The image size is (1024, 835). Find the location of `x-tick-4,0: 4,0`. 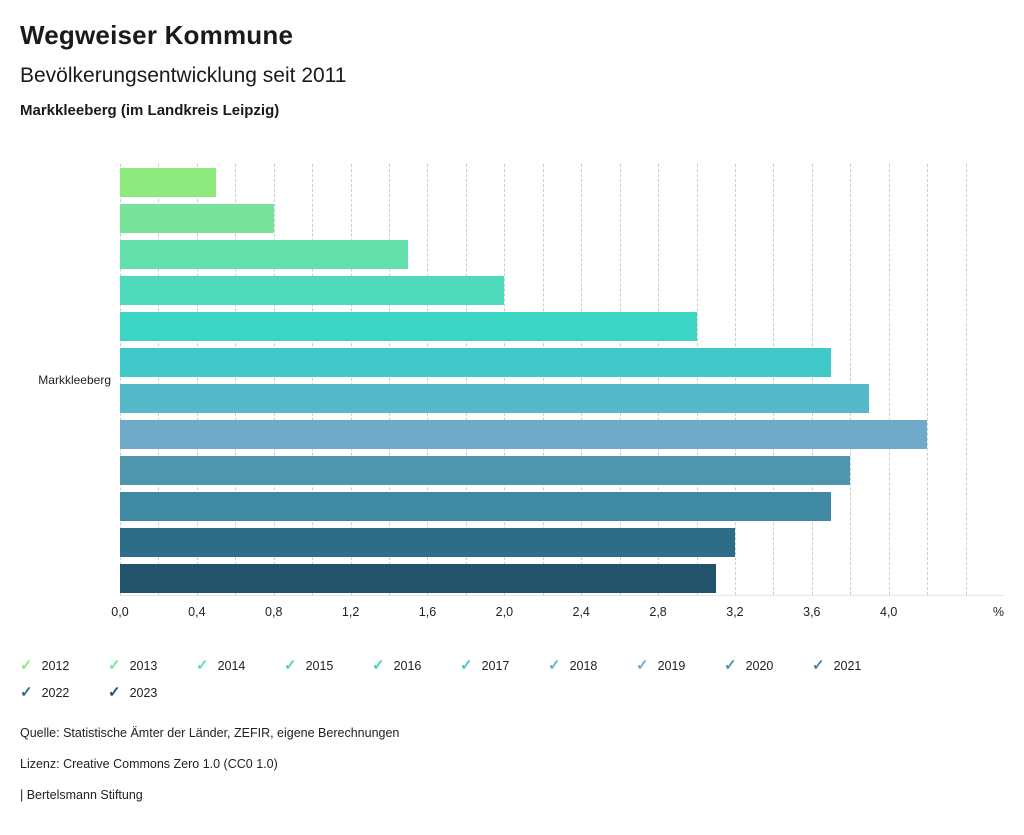

x-tick-4,0: 4,0 is located at coordinates (888, 612).